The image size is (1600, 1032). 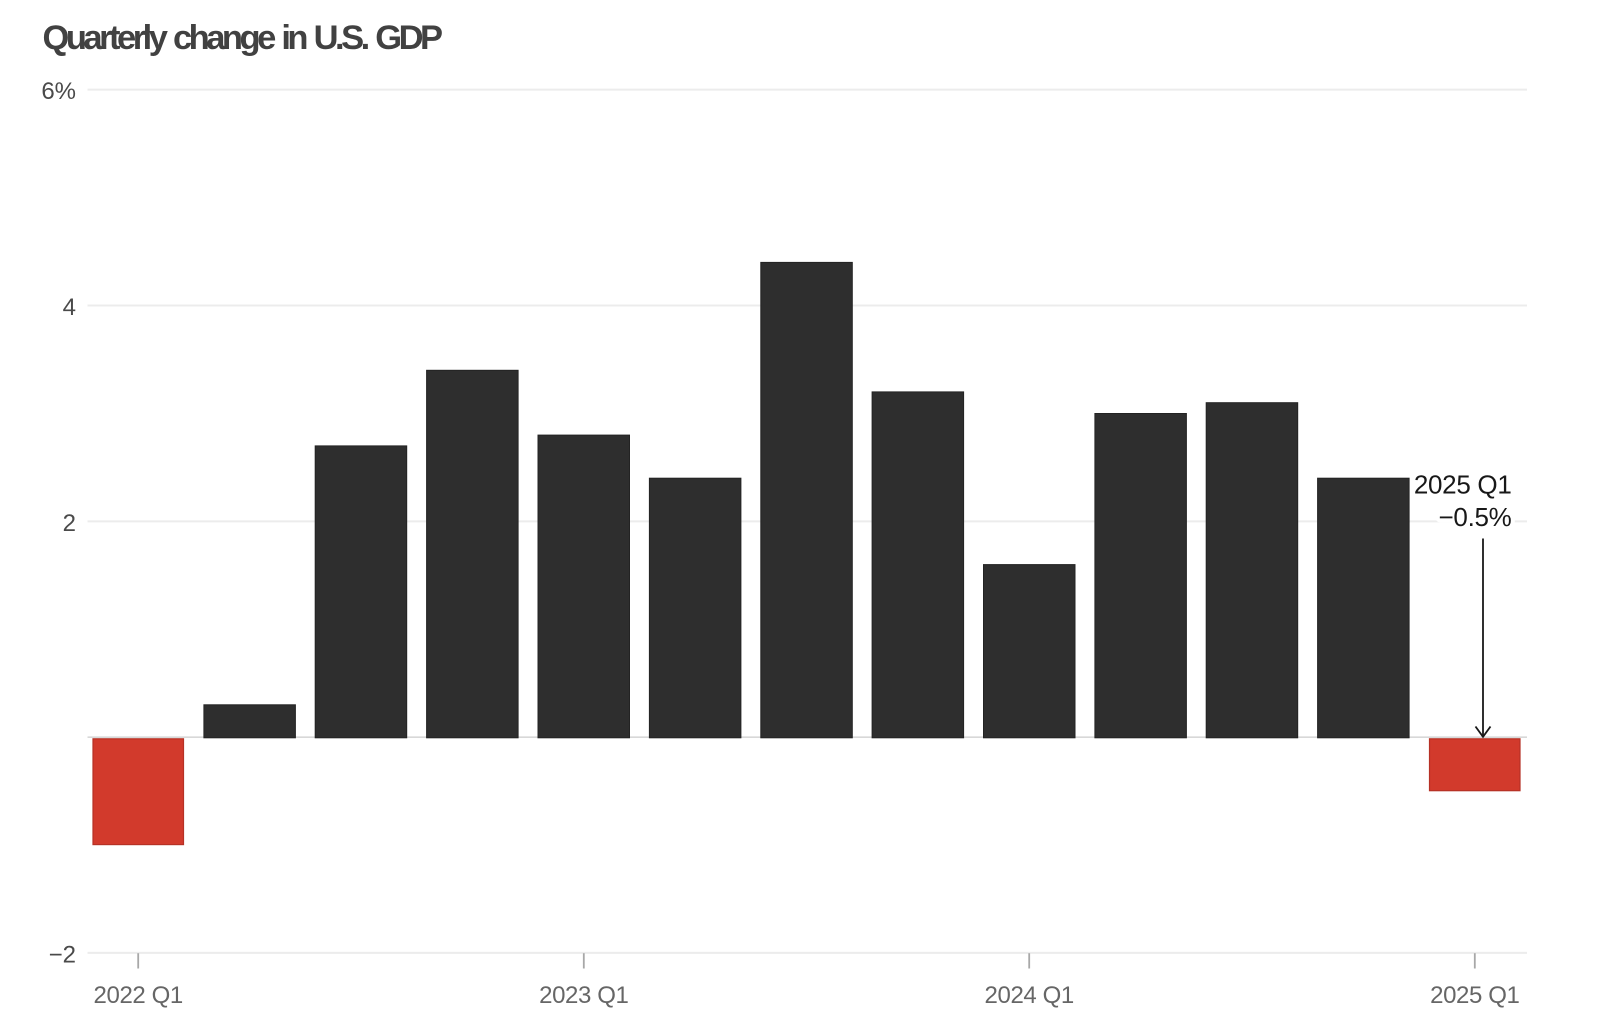 What do you see at coordinates (138, 995) in the screenshot?
I see `svg-text: 2022 Q1` at bounding box center [138, 995].